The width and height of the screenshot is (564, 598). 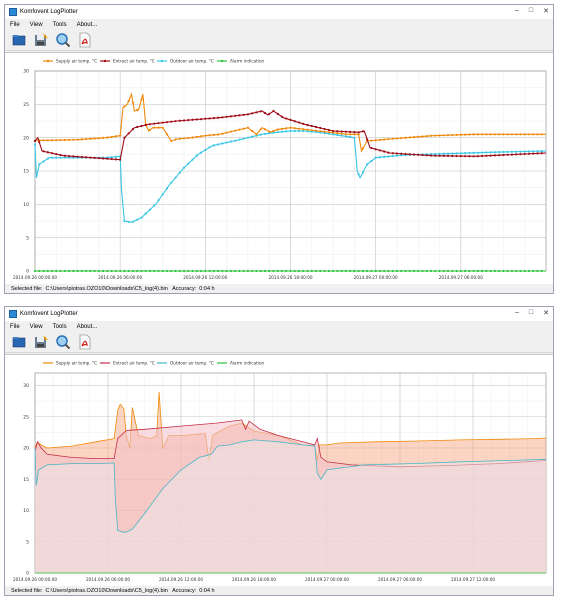 What do you see at coordinates (26, 386) in the screenshot?
I see `y-tick-label: 30` at bounding box center [26, 386].